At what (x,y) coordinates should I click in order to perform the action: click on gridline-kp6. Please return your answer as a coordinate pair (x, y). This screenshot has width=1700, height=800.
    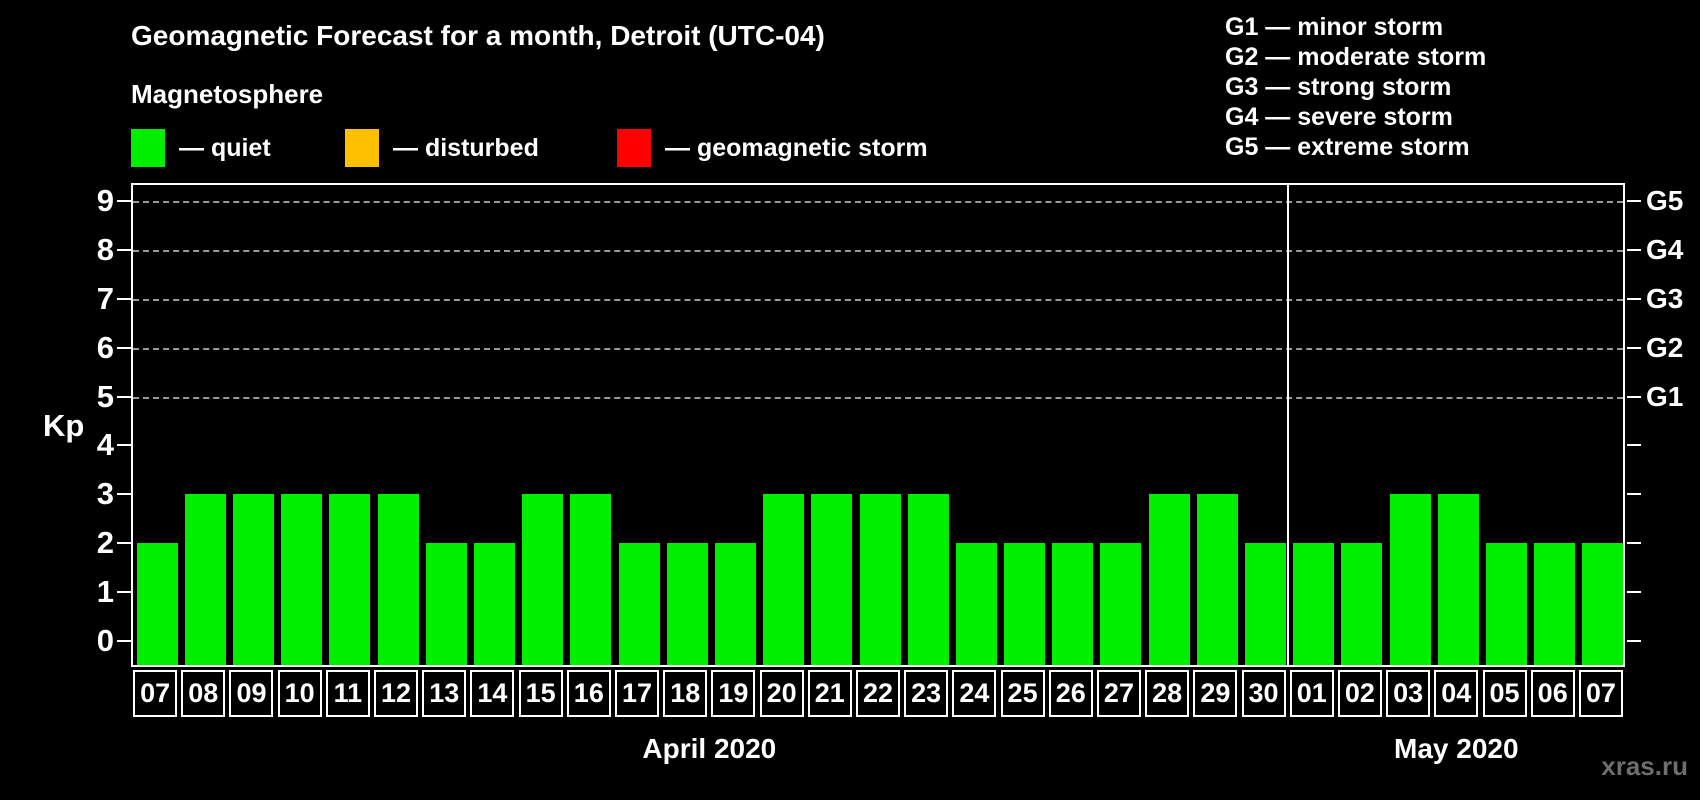
    Looking at the image, I should click on (878, 348).